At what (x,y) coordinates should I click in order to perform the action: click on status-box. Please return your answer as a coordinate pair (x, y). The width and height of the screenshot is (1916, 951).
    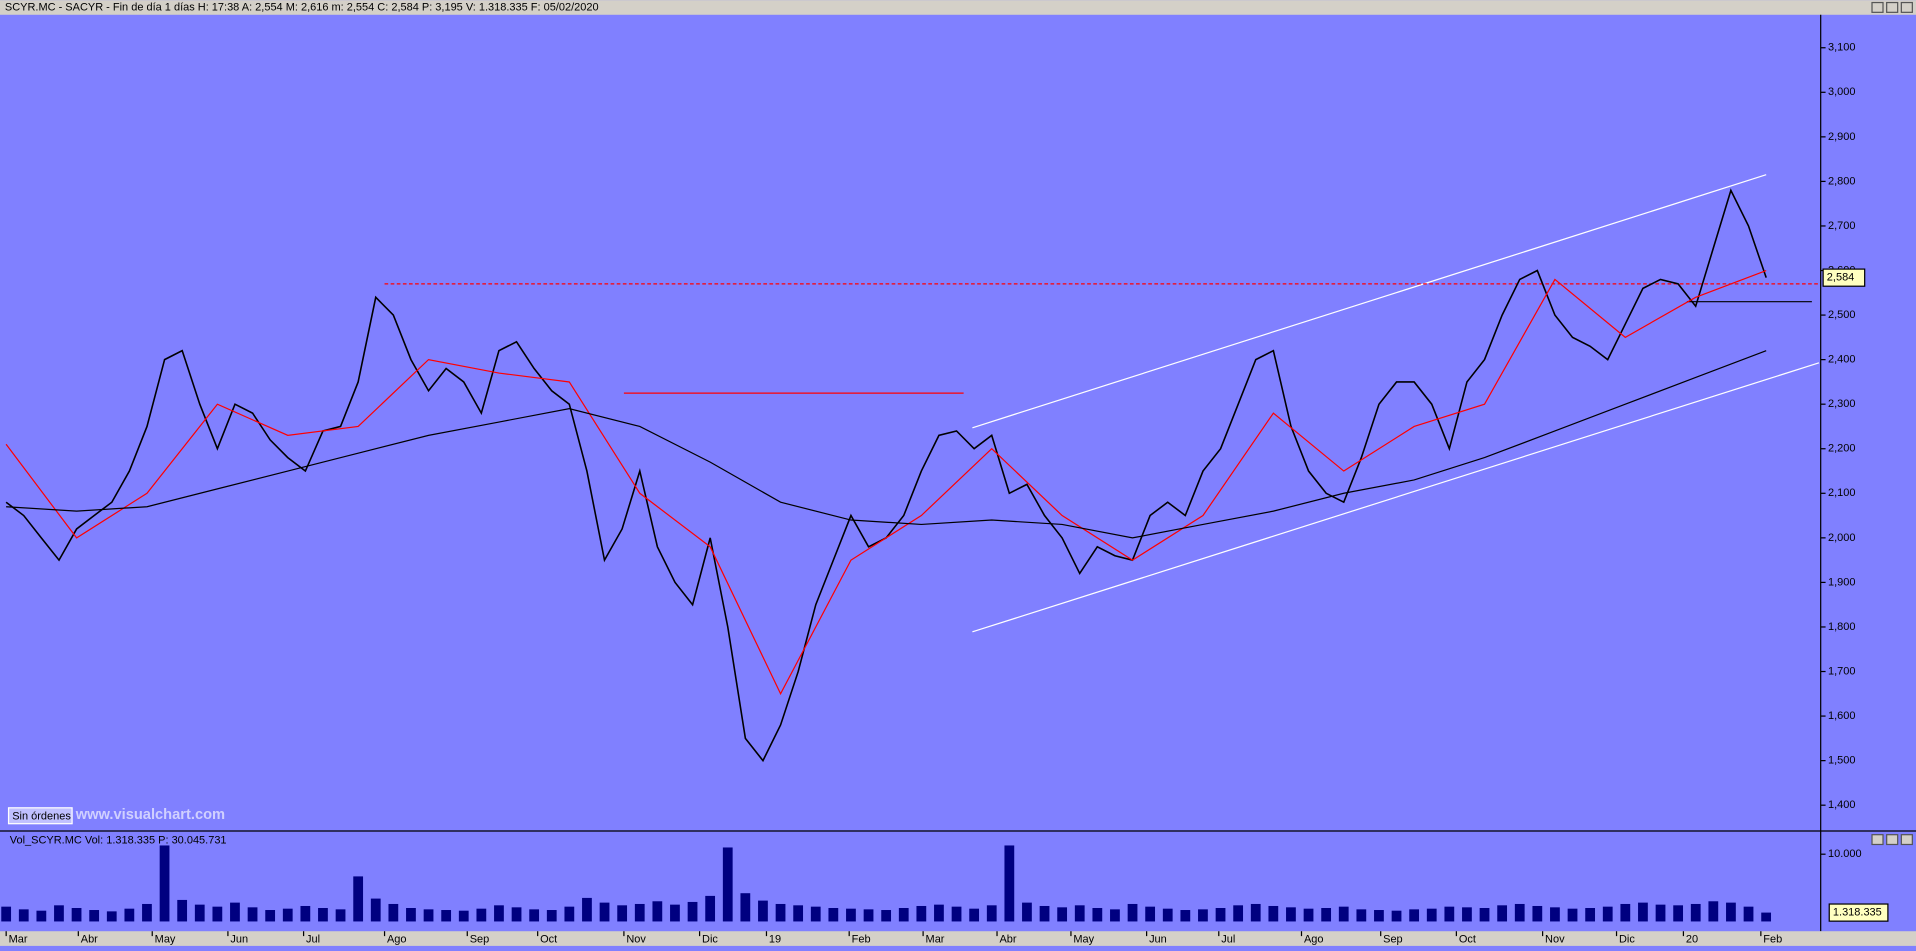
    Looking at the image, I should click on (40, 816).